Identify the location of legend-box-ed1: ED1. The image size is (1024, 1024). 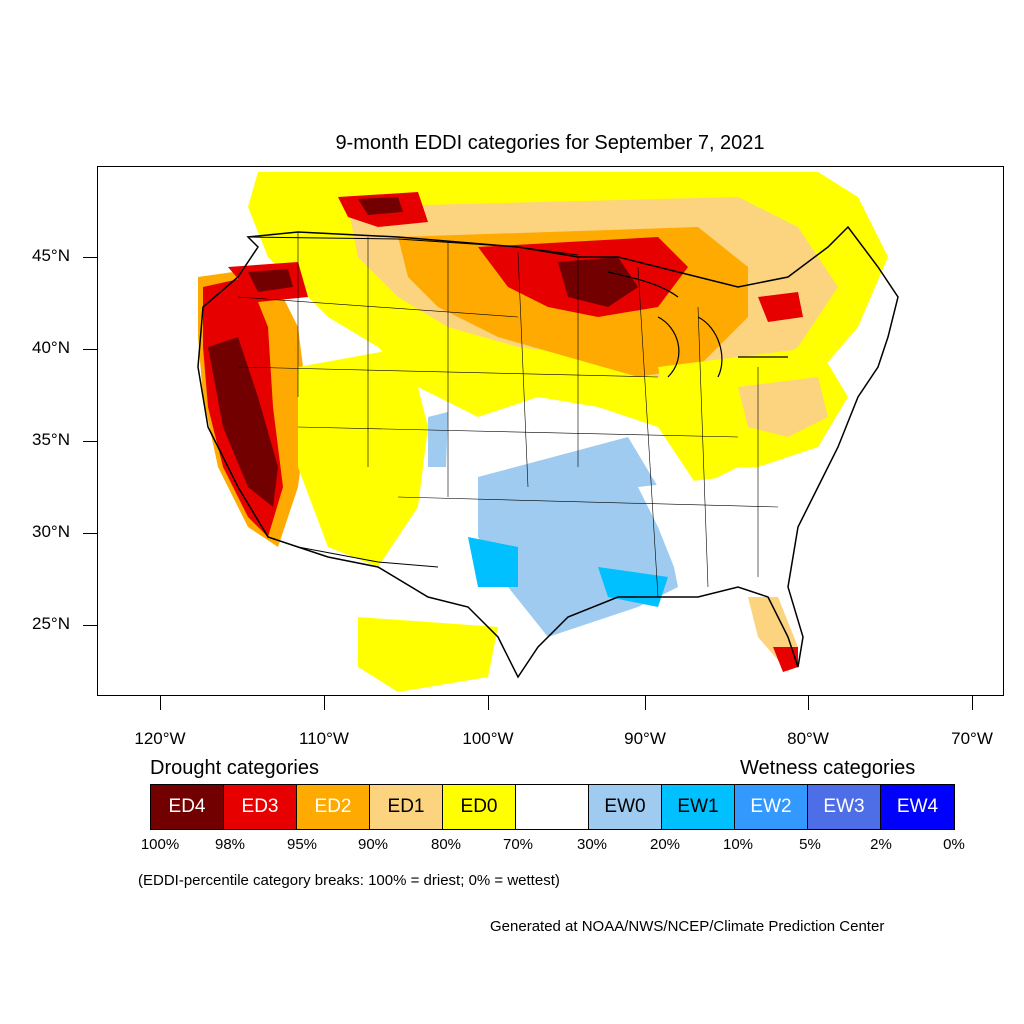
(406, 807).